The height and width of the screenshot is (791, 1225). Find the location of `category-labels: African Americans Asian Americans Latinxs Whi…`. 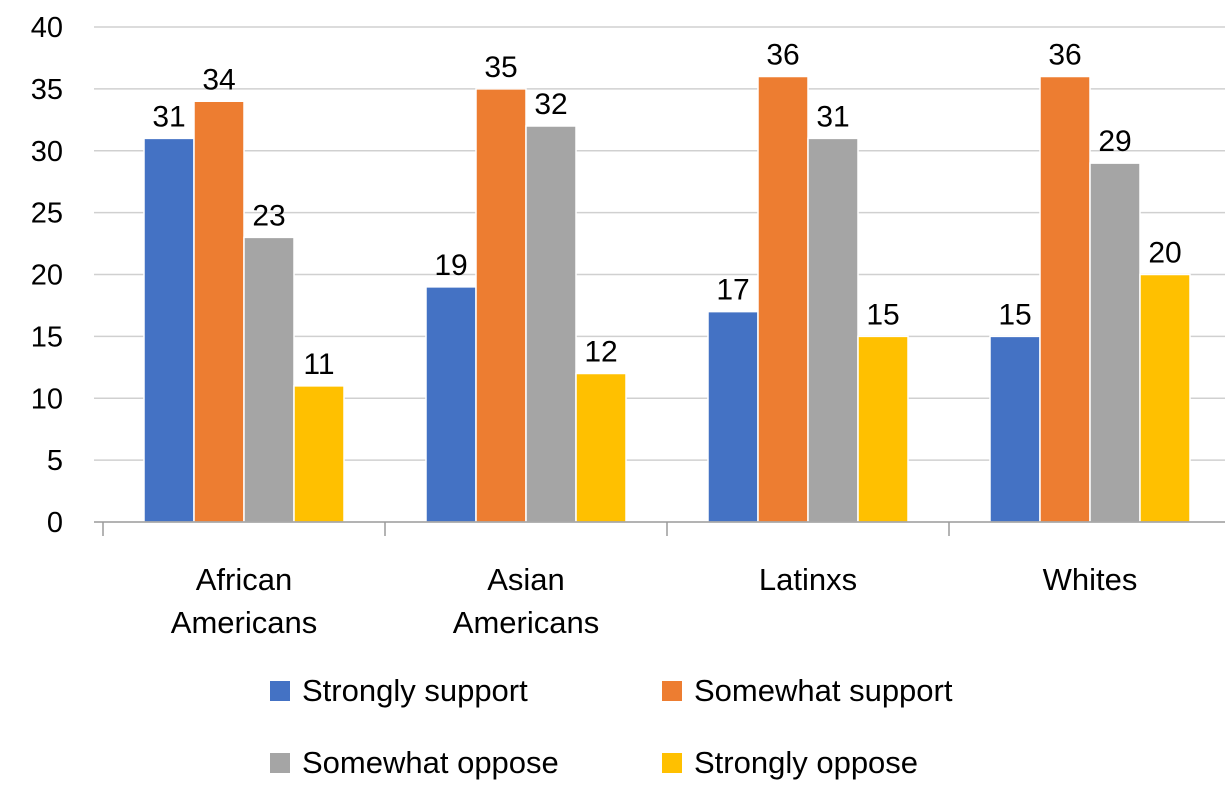

category-labels: African Americans Asian Americans Latinxs Whi… is located at coordinates (654, 601).